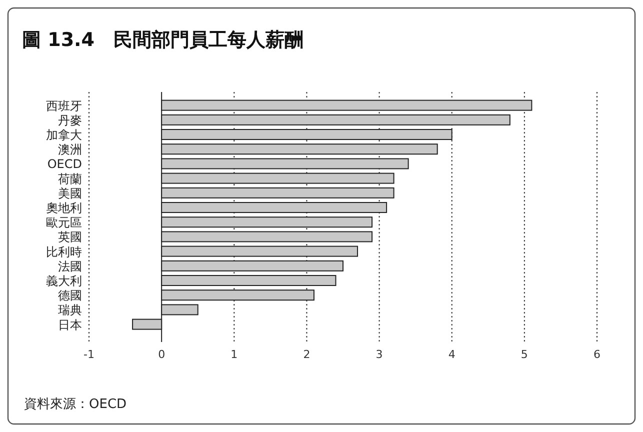 The height and width of the screenshot is (432, 643). What do you see at coordinates (163, 40) in the screenshot?
I see `chart-title: 圖 13.4 民間部門員工每人薪酬` at bounding box center [163, 40].